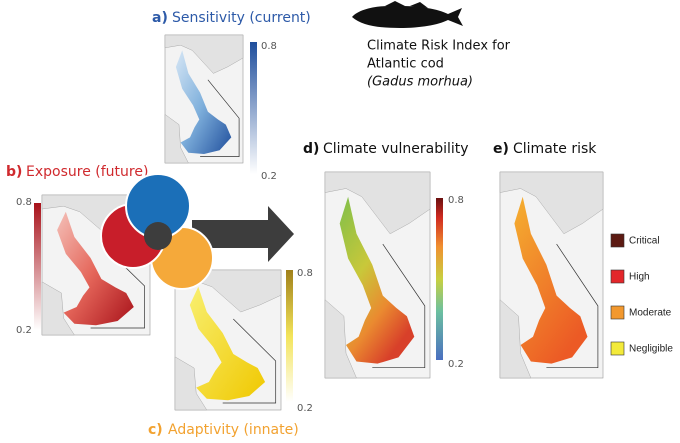 The height and width of the screenshot is (443, 680). What do you see at coordinates (158, 236) in the screenshot?
I see `venn-center` at bounding box center [158, 236].